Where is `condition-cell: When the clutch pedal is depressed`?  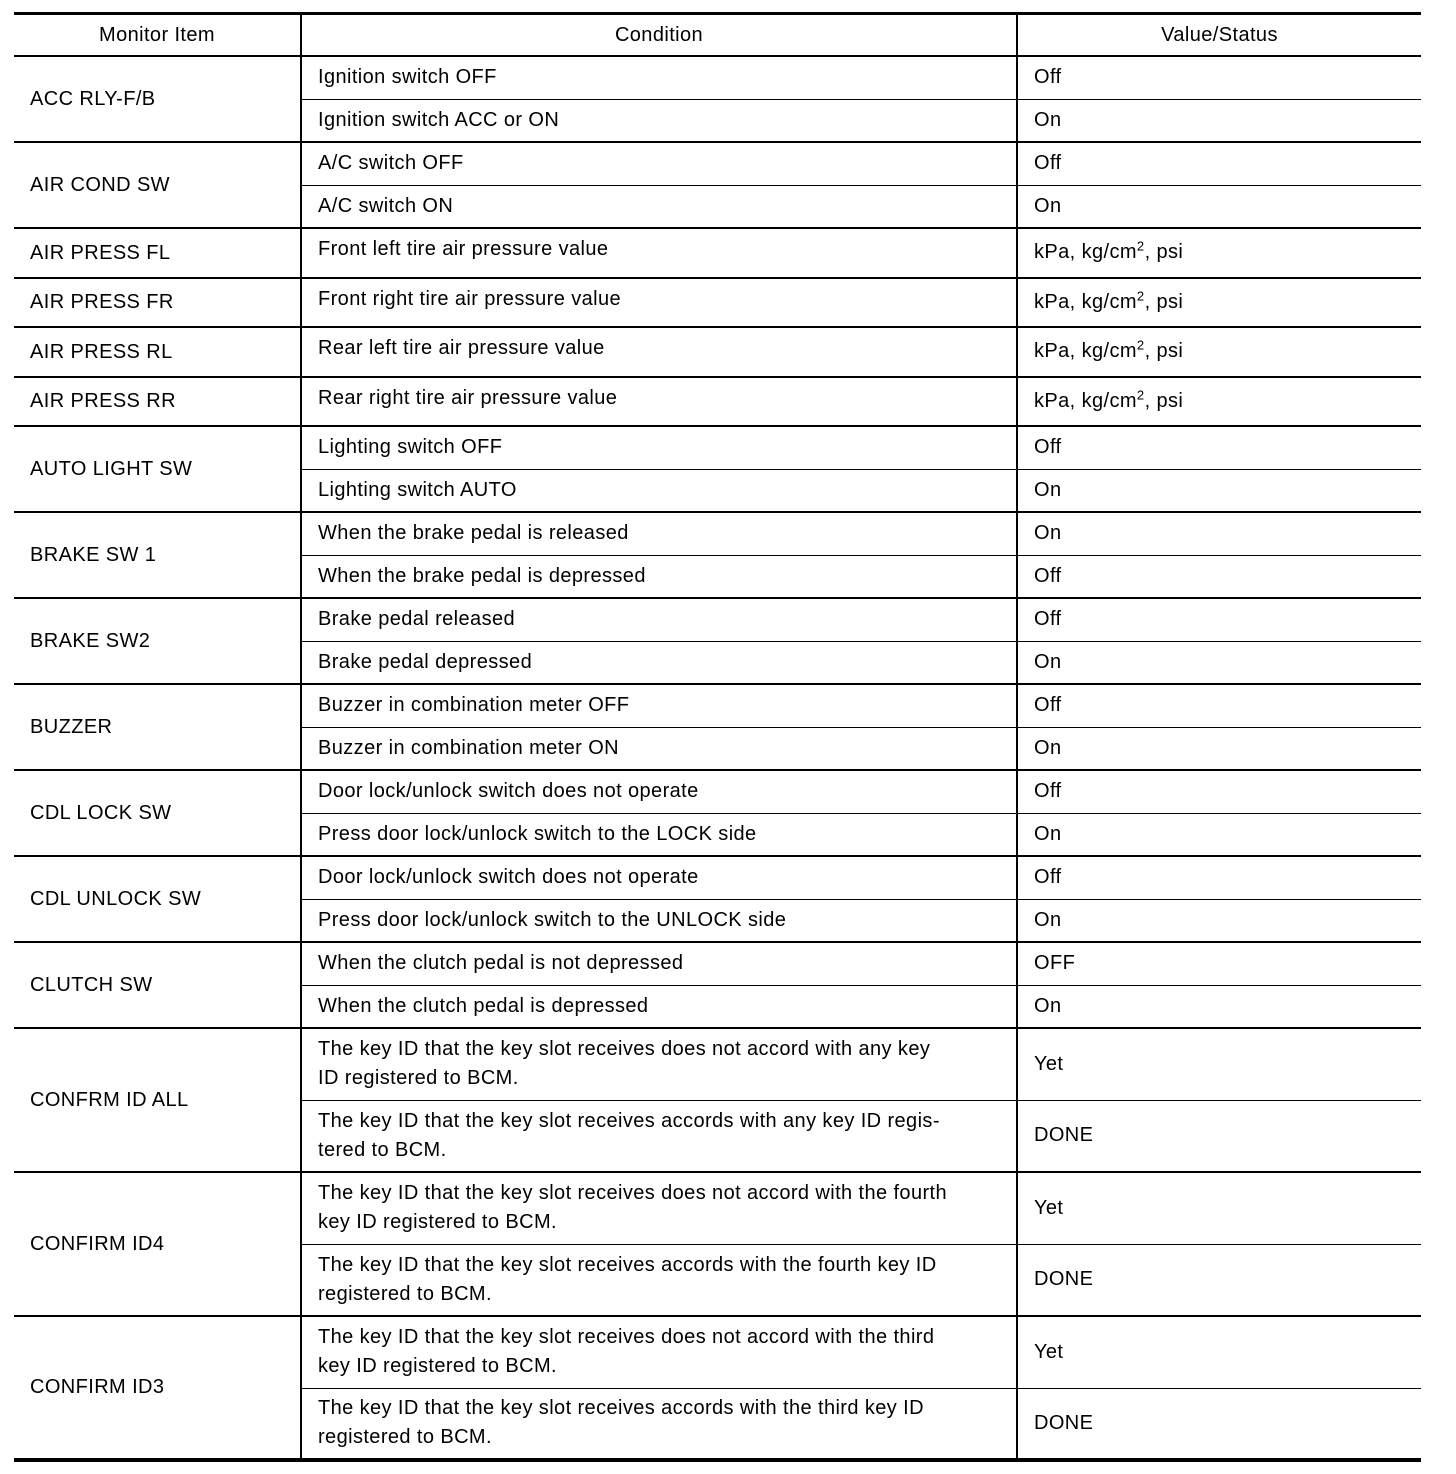
condition-cell: When the clutch pedal is depressed is located at coordinates (658, 1006).